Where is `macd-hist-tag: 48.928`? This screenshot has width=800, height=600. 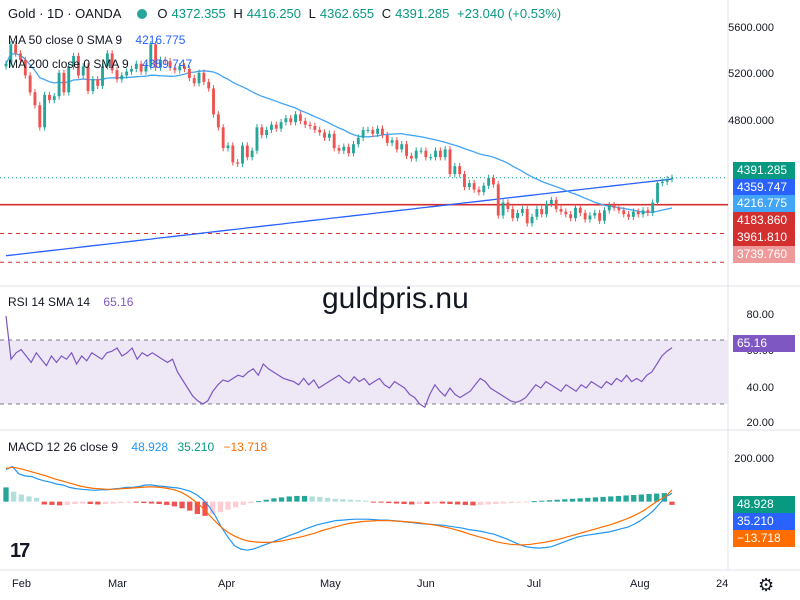
macd-hist-tag: 48.928 is located at coordinates (764, 504).